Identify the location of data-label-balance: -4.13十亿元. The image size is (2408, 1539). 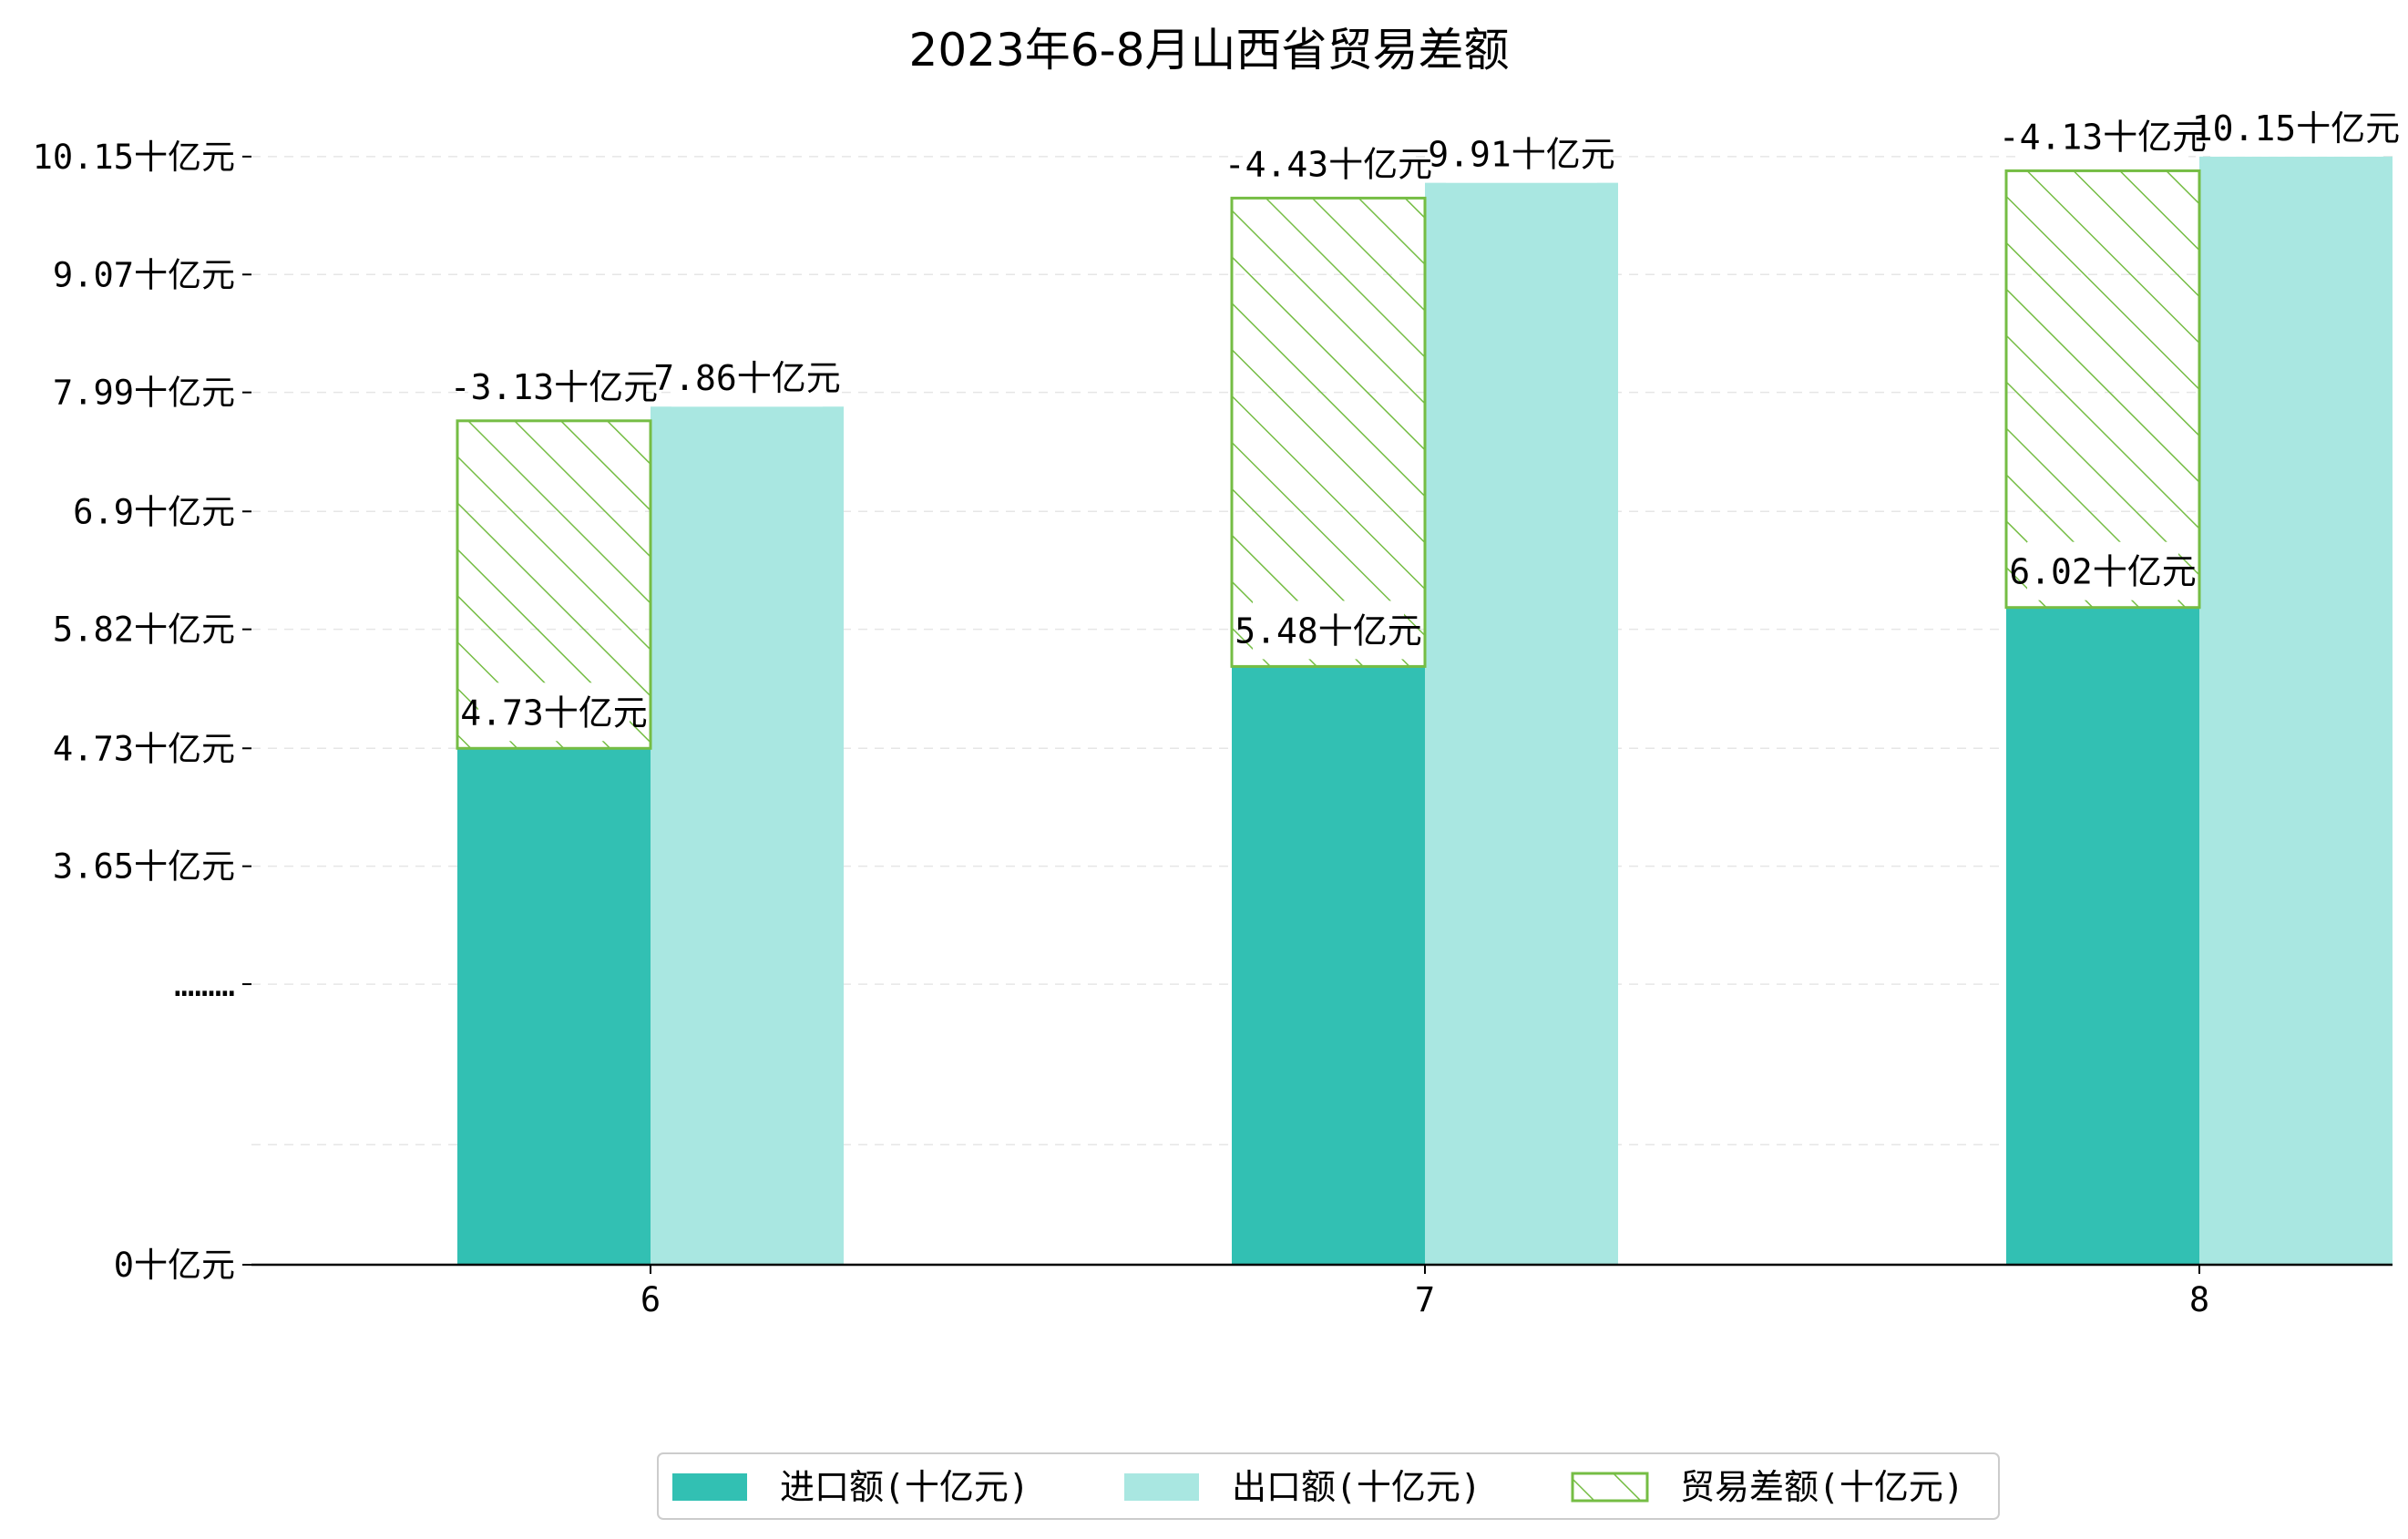
(2103, 137).